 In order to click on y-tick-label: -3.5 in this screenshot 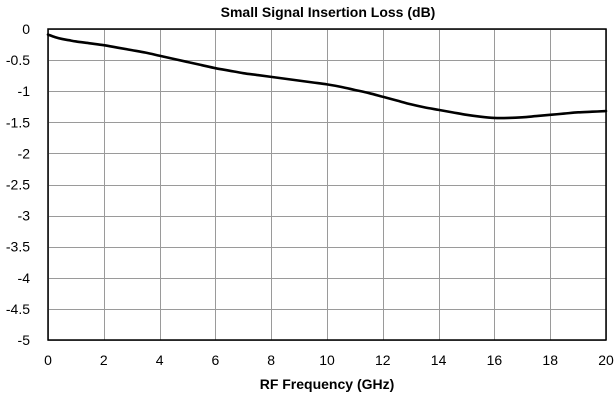, I will do `click(18, 247)`.